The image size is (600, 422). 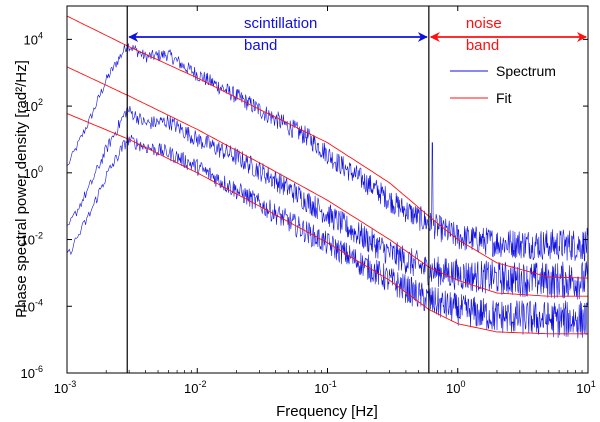 What do you see at coordinates (503, 84) in the screenshot?
I see `legend: Spectrum Fit` at bounding box center [503, 84].